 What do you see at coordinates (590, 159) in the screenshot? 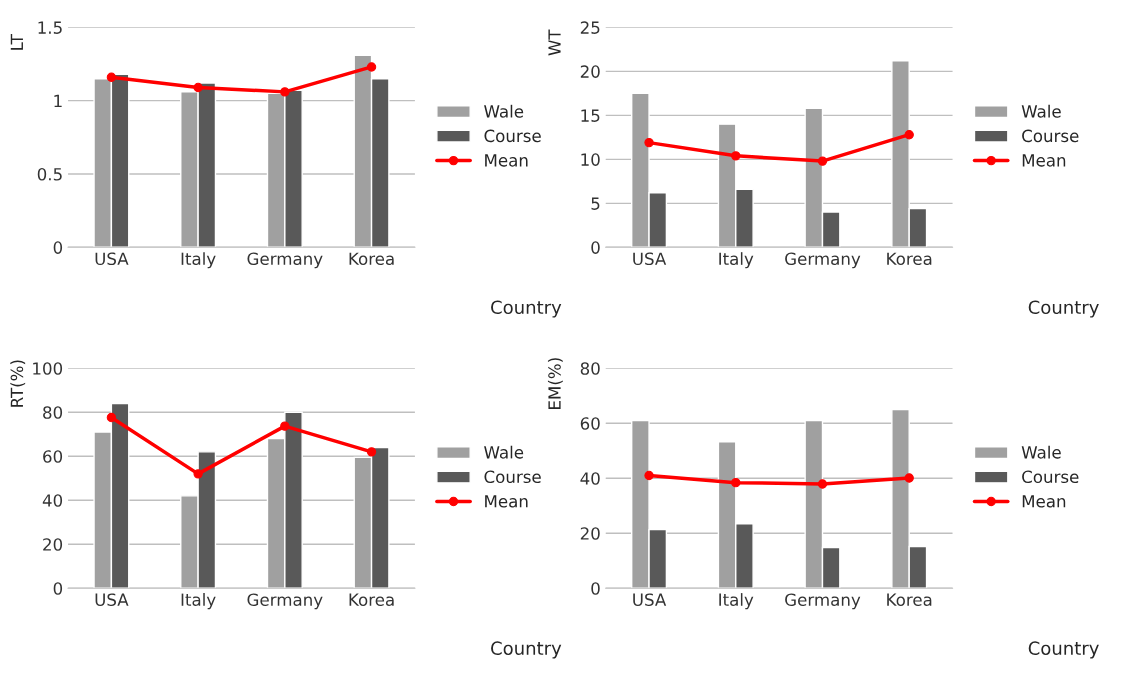
I see `y-tick-label: 10` at bounding box center [590, 159].